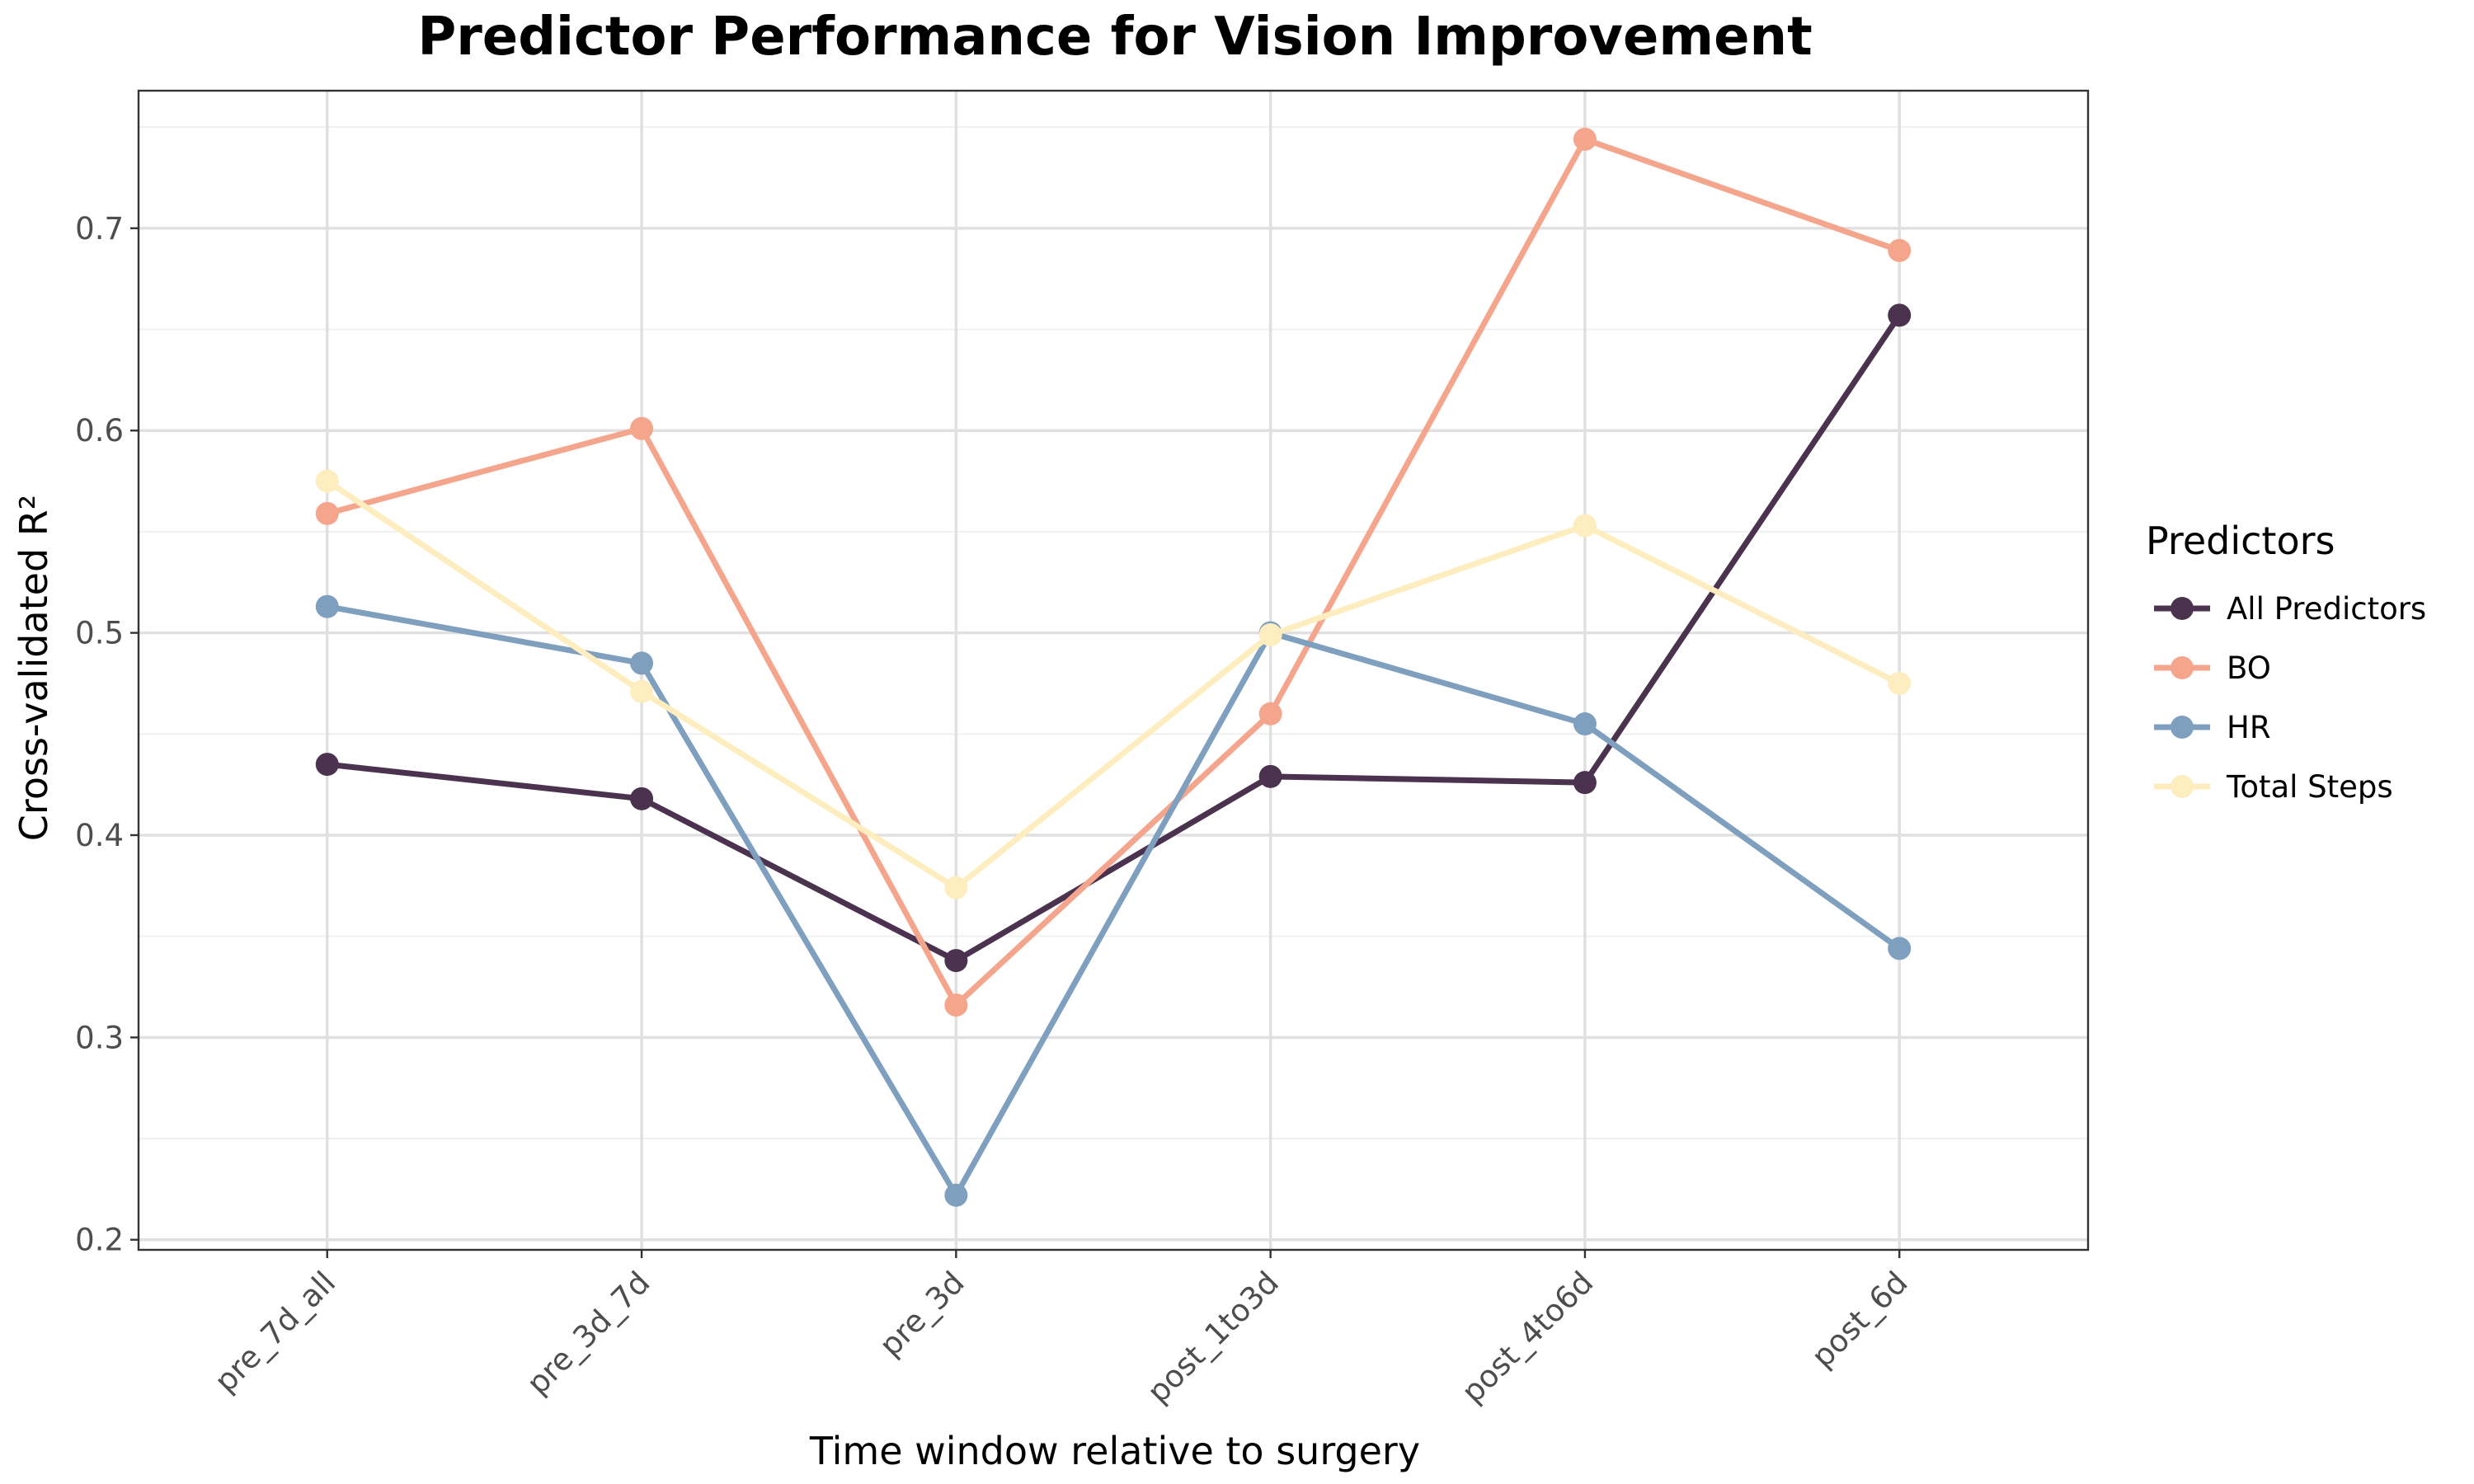 This screenshot has height=1484, width=2474. What do you see at coordinates (99, 431) in the screenshot?
I see `y-tick-label: 0.6` at bounding box center [99, 431].